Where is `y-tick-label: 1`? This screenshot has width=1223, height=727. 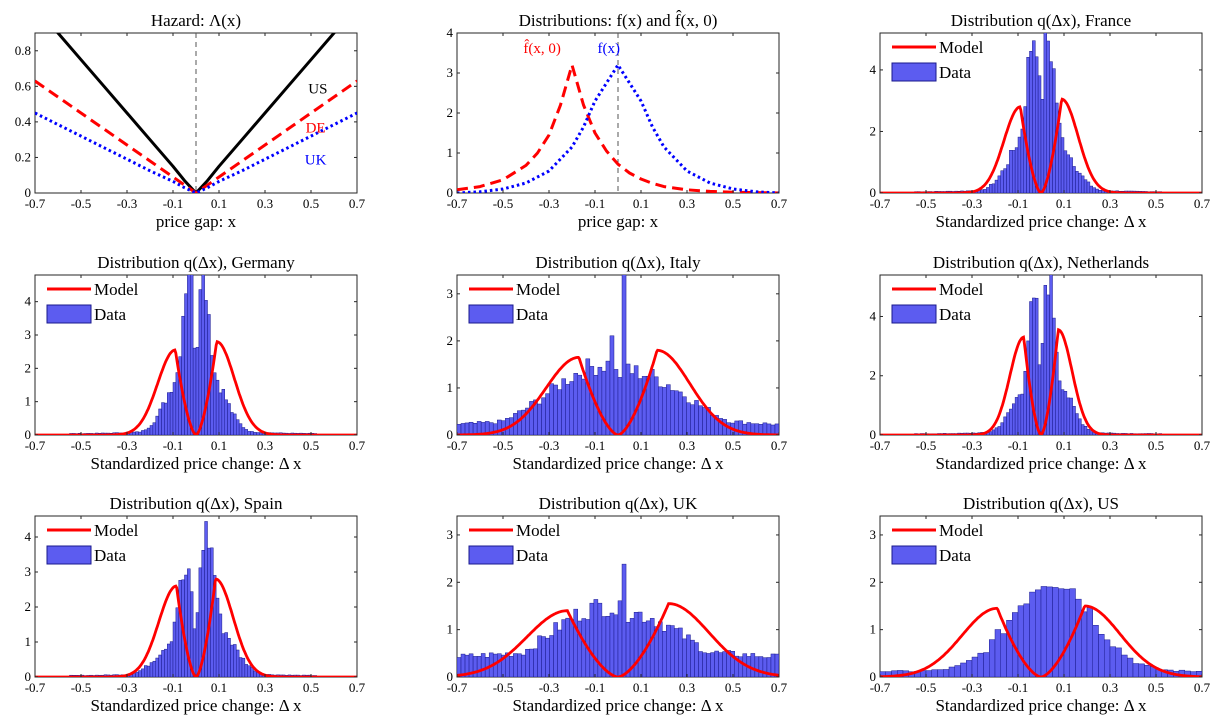 y-tick-label: 1 is located at coordinates (450, 152).